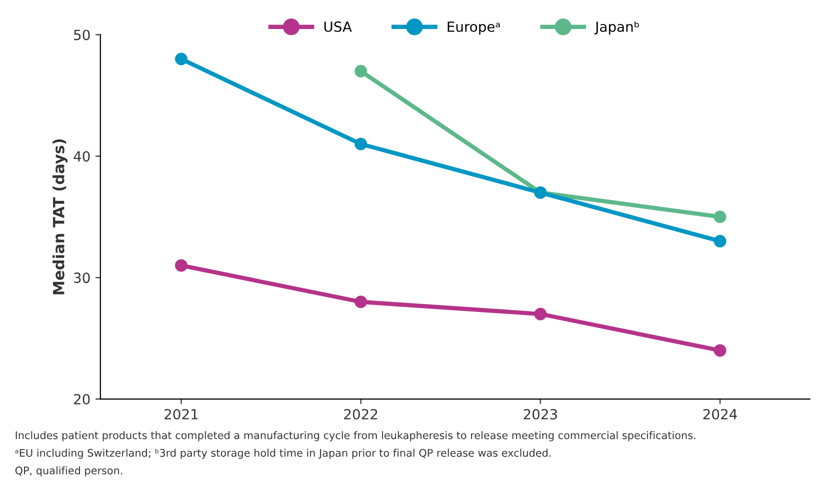  I want to click on y-tick-label: 50, so click(82, 35).